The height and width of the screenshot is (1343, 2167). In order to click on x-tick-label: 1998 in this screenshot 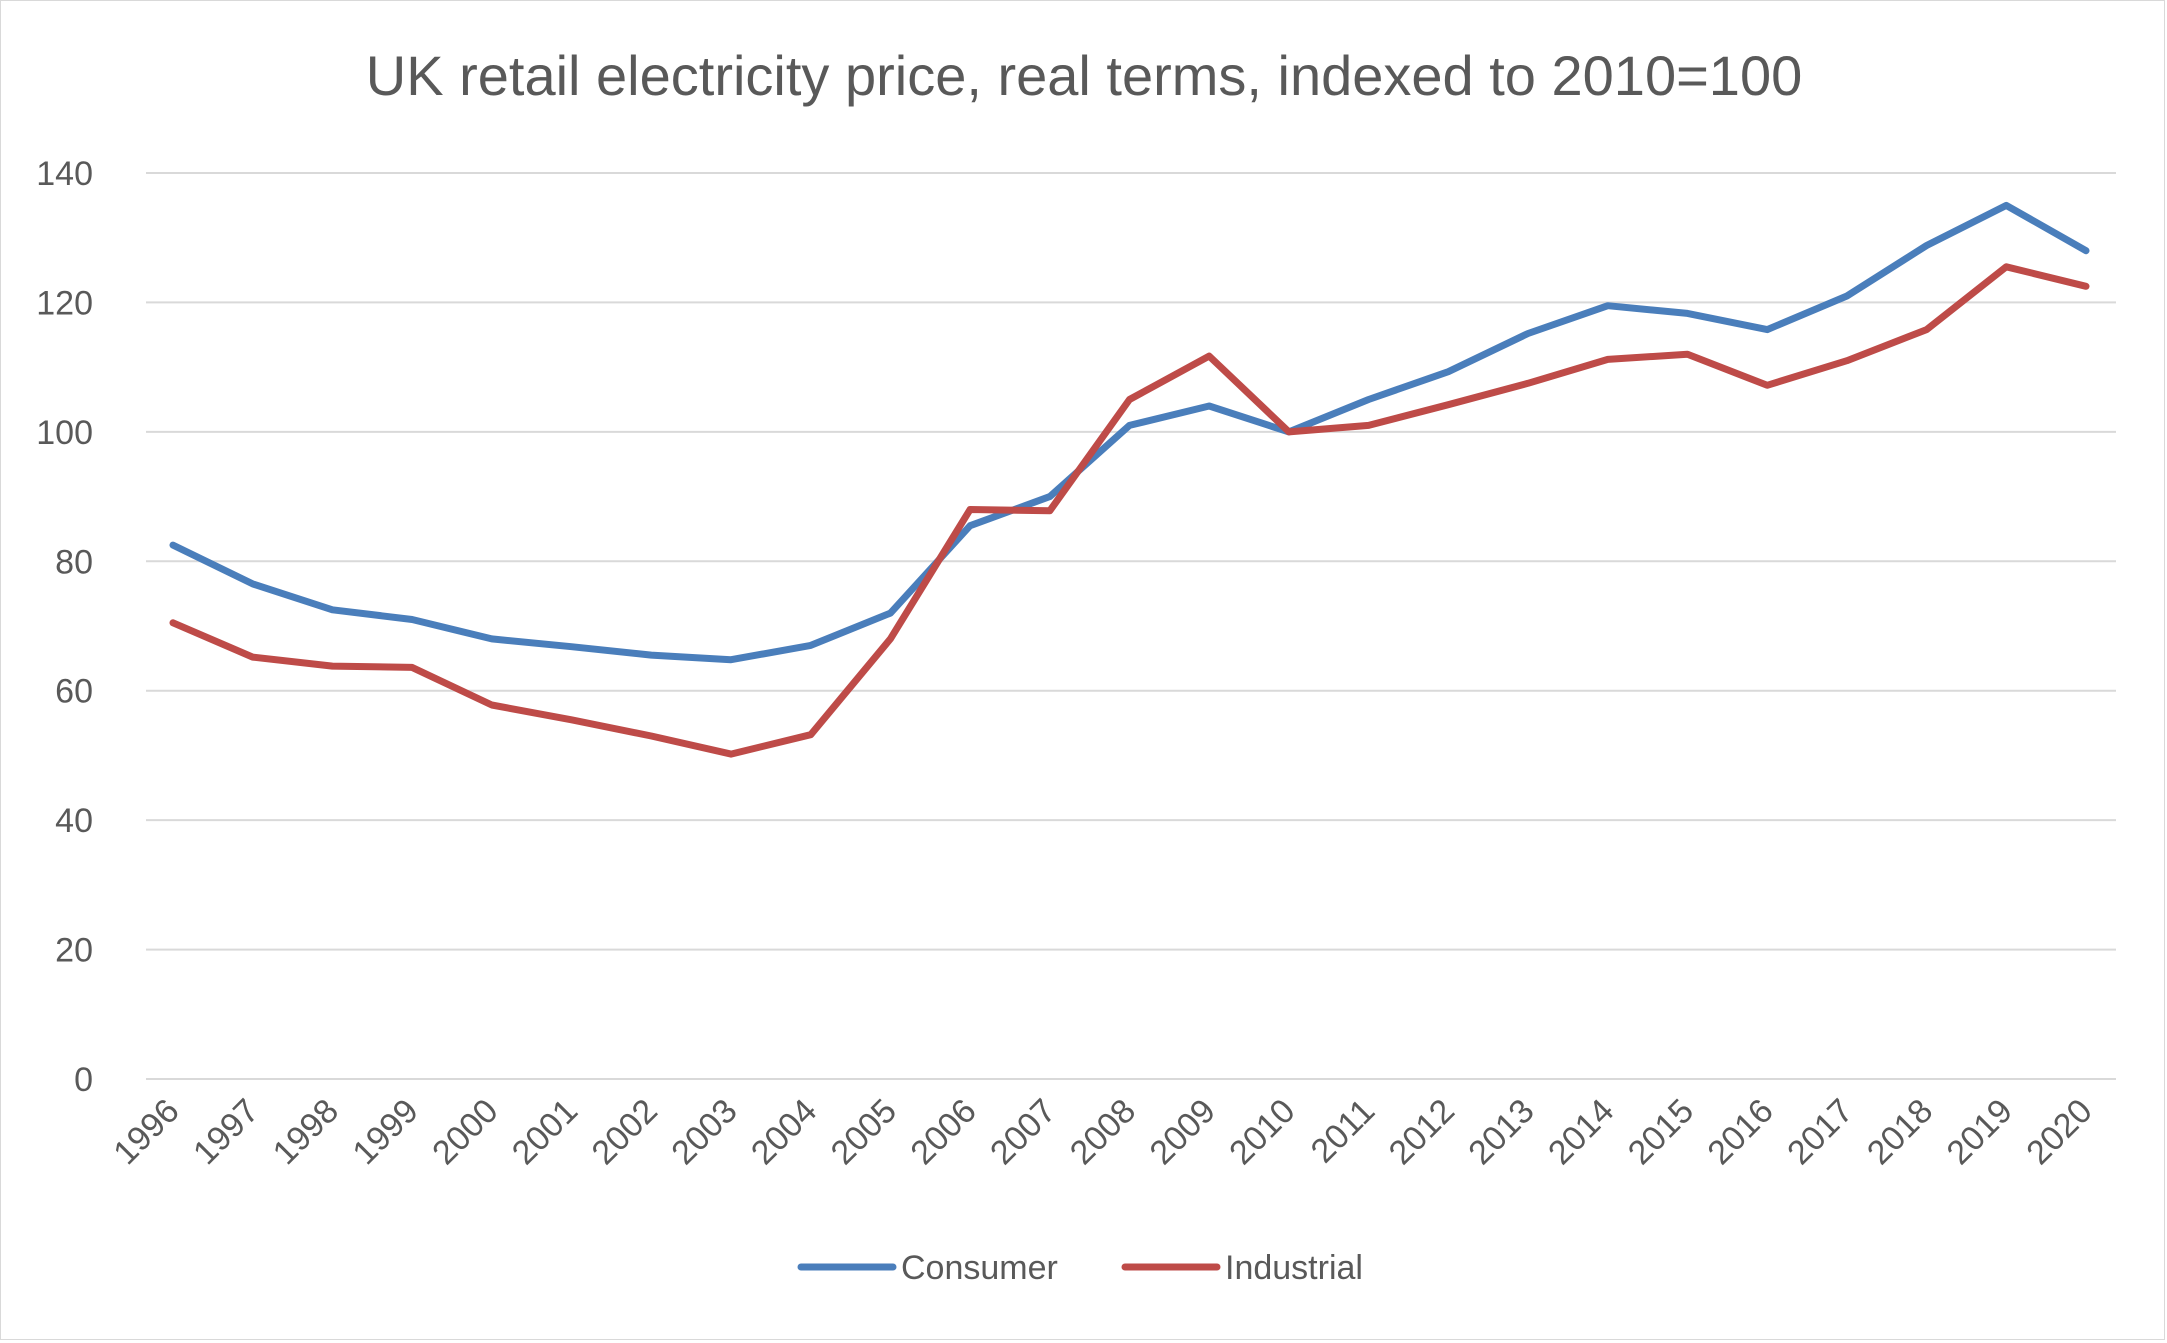, I will do `click(306, 1132)`.